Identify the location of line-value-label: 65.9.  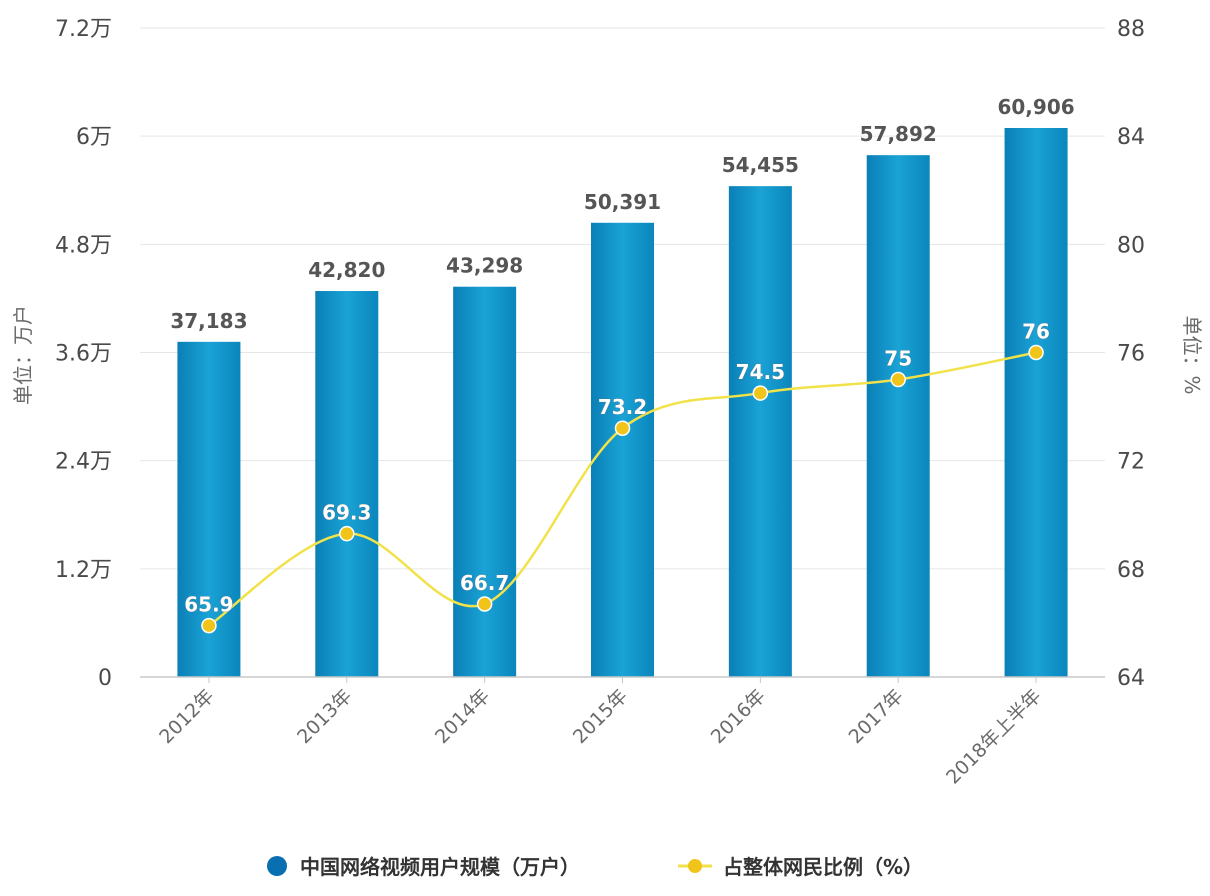
(208, 605).